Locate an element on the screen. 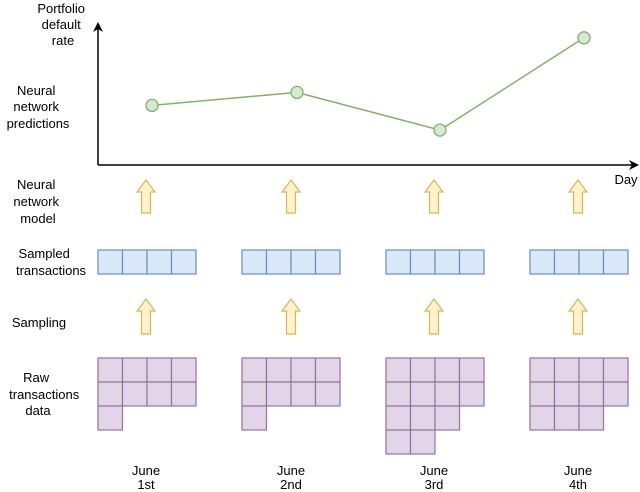 Image resolution: width=640 pixels, height=492 pixels. row-label-raw-line-1: Raw is located at coordinates (36, 377).